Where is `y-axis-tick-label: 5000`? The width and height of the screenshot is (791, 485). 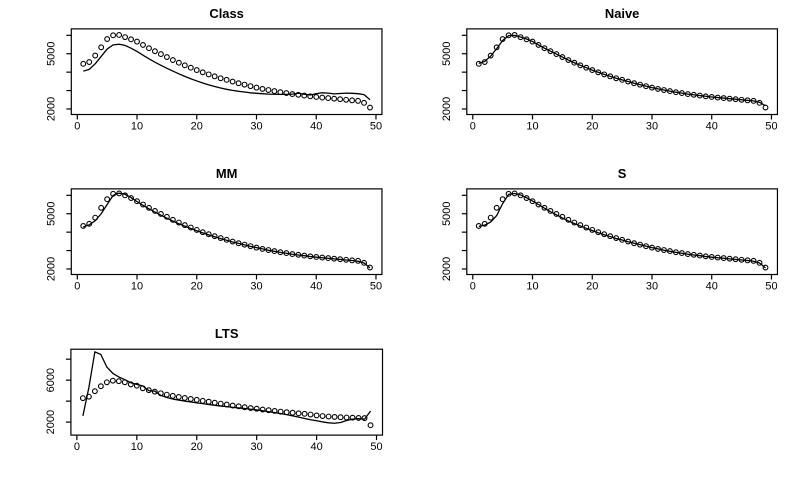
y-axis-tick-label: 5000 is located at coordinates (51, 214).